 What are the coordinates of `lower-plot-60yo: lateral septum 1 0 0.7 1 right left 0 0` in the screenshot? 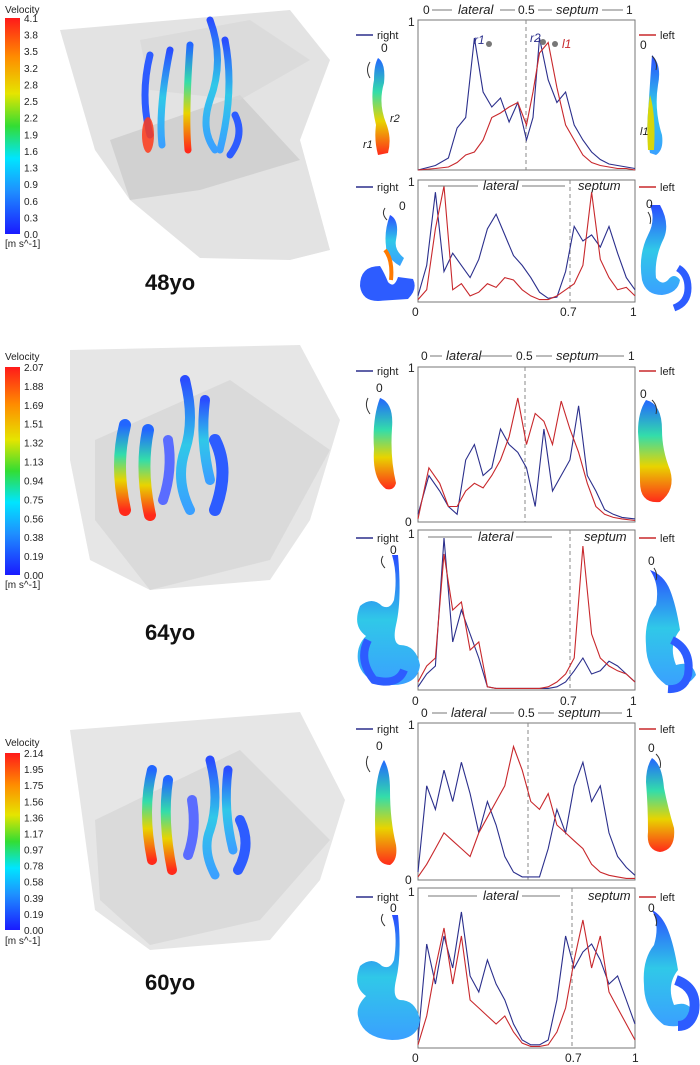 It's located at (528, 975).